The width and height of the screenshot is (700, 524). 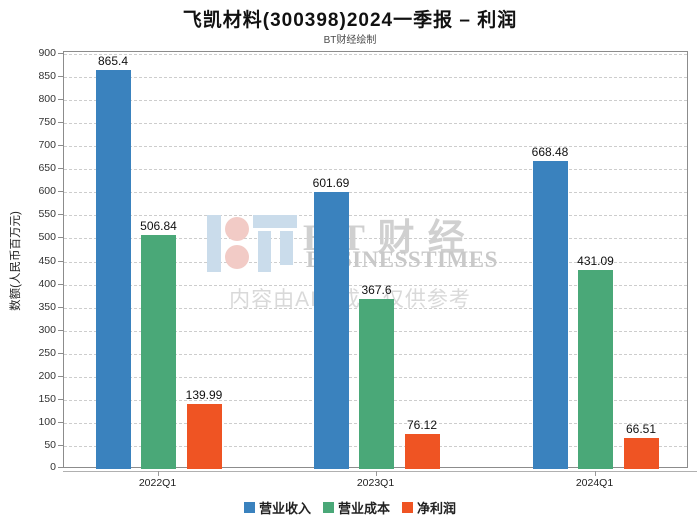 What do you see at coordinates (376, 384) in the screenshot?
I see `bar-cost-2023q1` at bounding box center [376, 384].